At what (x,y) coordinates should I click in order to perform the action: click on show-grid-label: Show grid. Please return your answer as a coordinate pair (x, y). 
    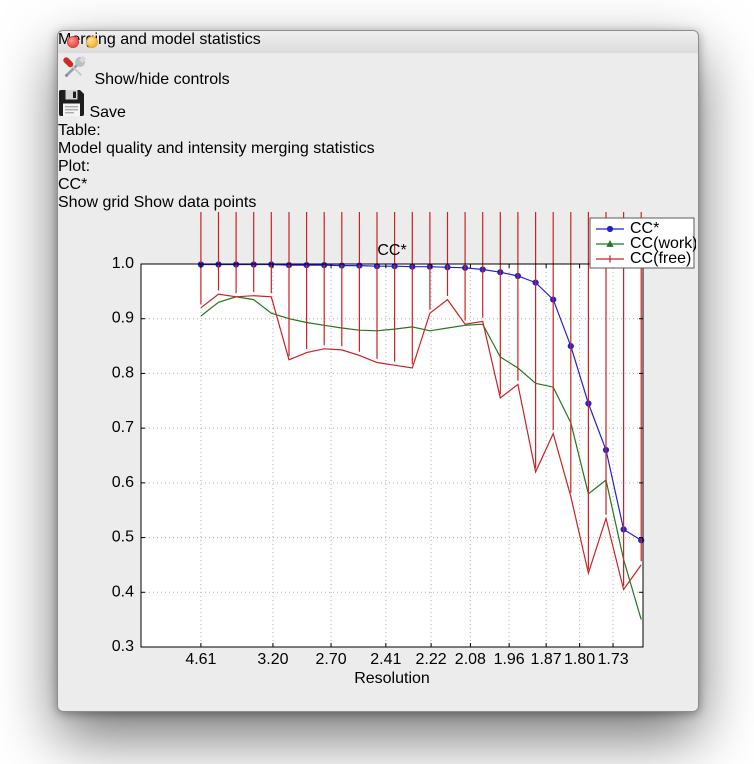
    Looking at the image, I should click on (94, 202).